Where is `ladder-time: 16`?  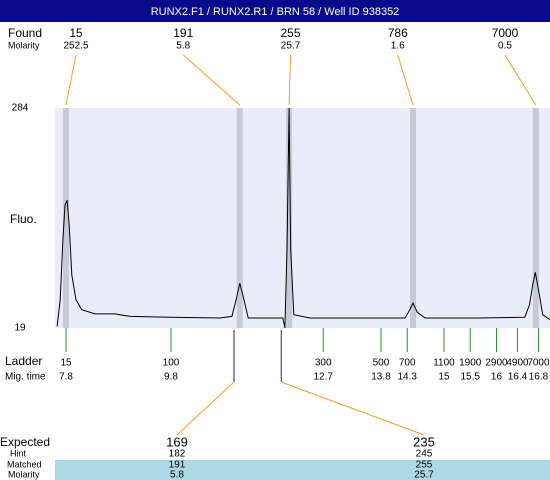 ladder-time: 16 is located at coordinates (497, 377).